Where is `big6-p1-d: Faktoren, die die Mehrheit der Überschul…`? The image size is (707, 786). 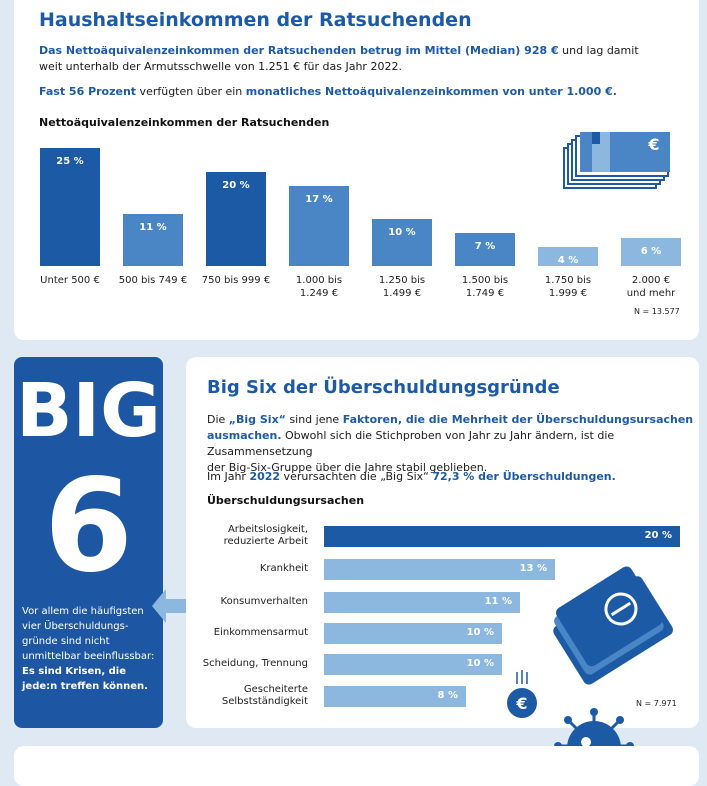
big6-p1-d: Faktoren, die die Mehrheit der Überschul… is located at coordinates (518, 419).